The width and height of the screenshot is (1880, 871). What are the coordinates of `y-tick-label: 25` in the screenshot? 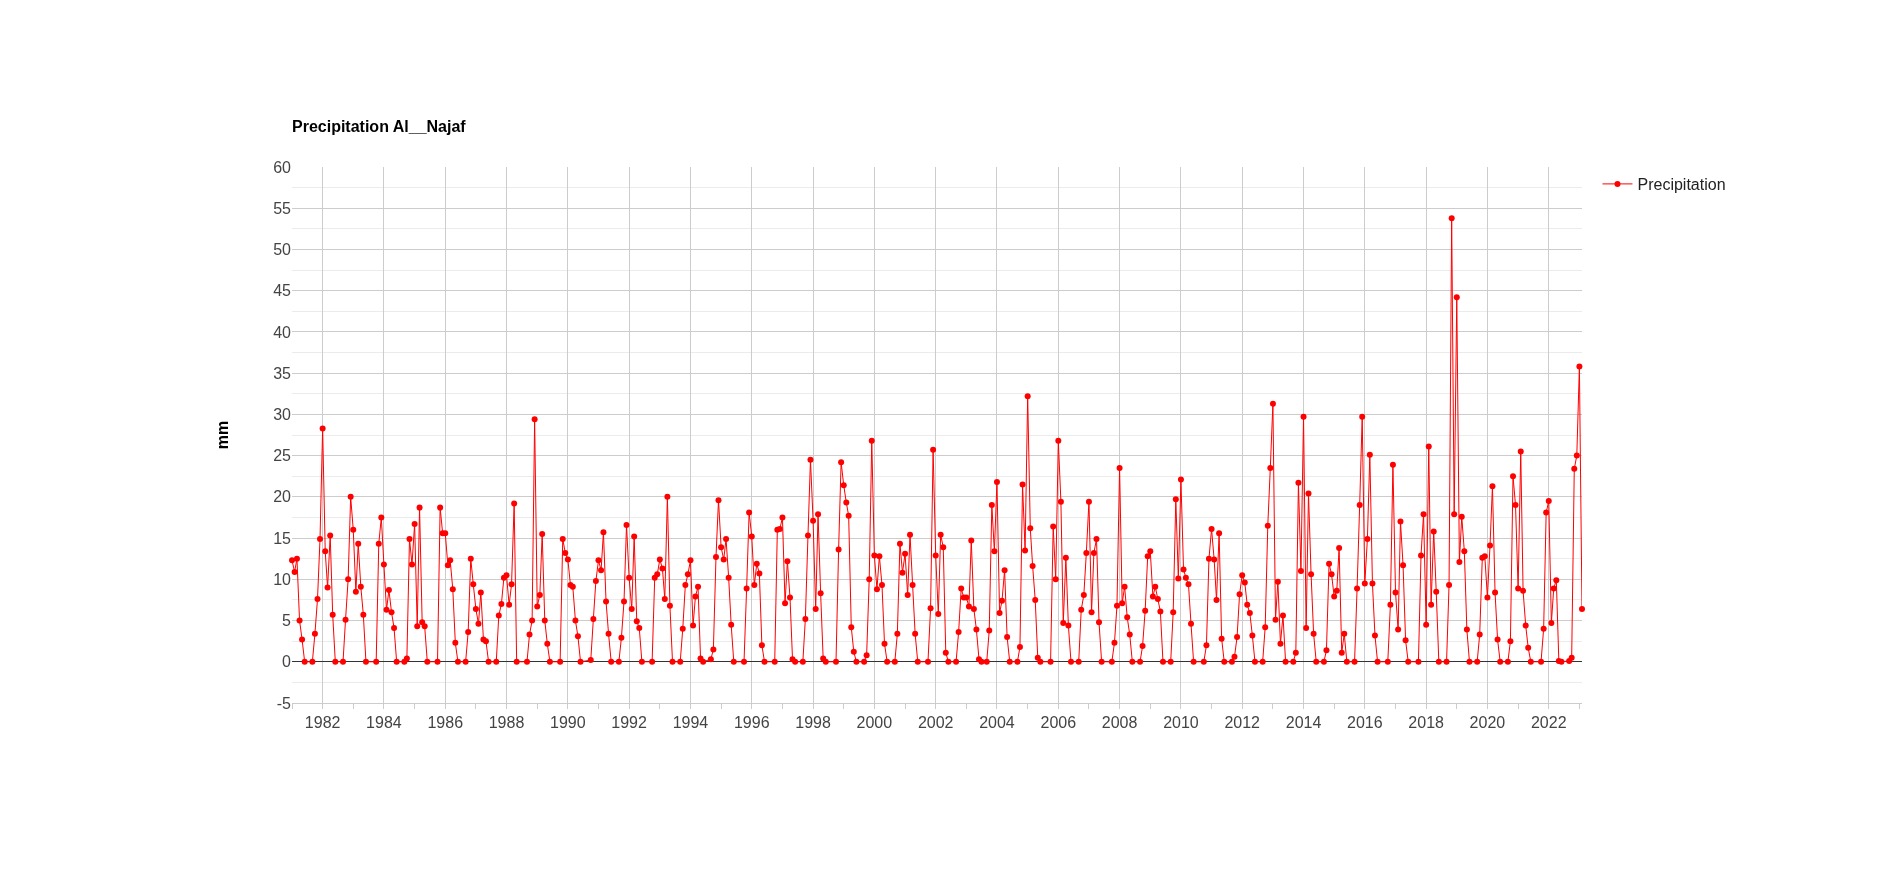 It's located at (282, 456).